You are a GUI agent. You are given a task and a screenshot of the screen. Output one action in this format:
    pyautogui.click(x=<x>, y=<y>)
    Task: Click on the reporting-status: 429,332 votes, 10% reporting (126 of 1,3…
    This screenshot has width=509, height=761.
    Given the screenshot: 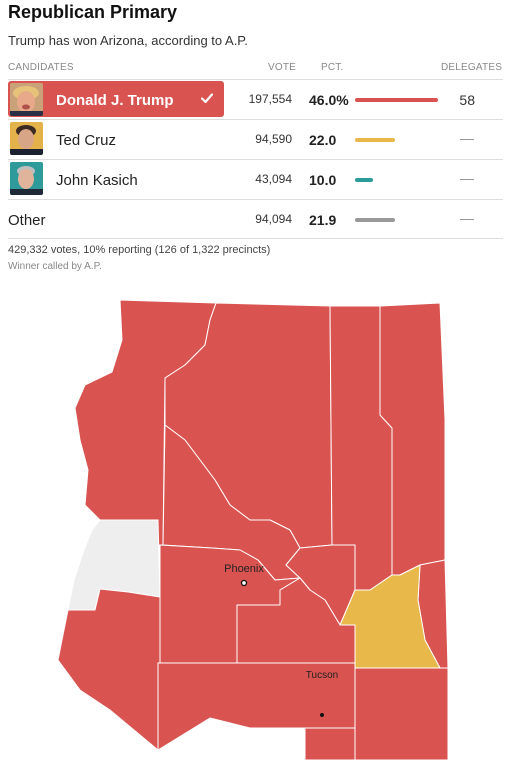 What is the action you would take?
    pyautogui.click(x=139, y=250)
    